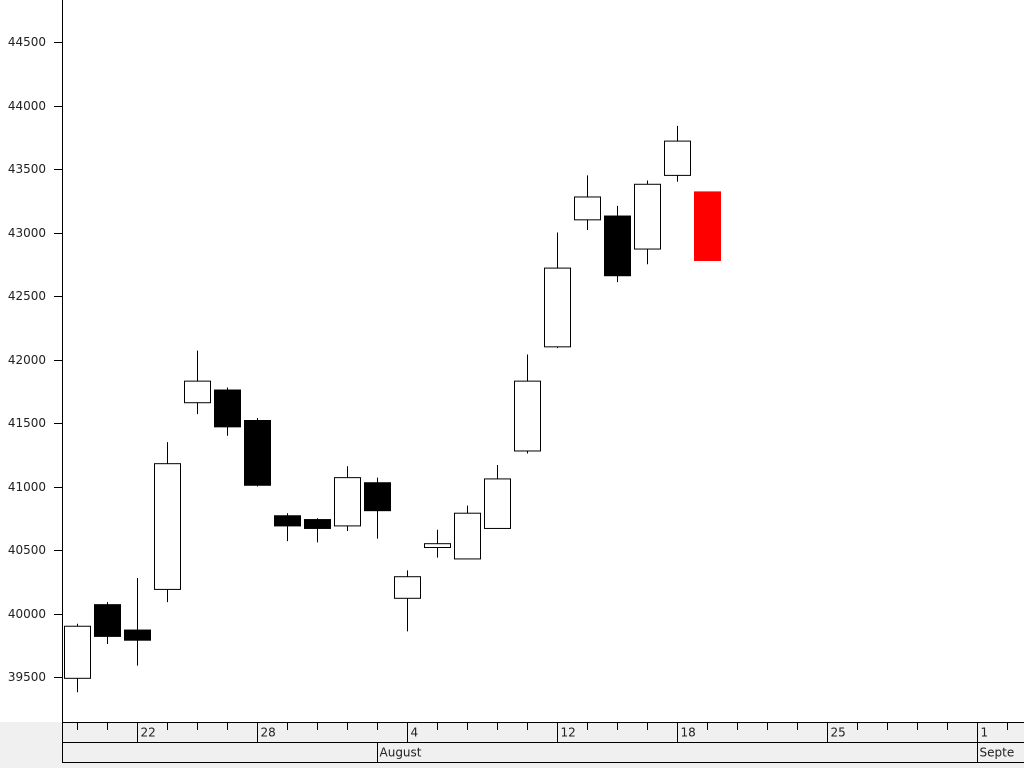 Image resolution: width=1024 pixels, height=772 pixels. What do you see at coordinates (512, 745) in the screenshot?
I see `x-axis-band` at bounding box center [512, 745].